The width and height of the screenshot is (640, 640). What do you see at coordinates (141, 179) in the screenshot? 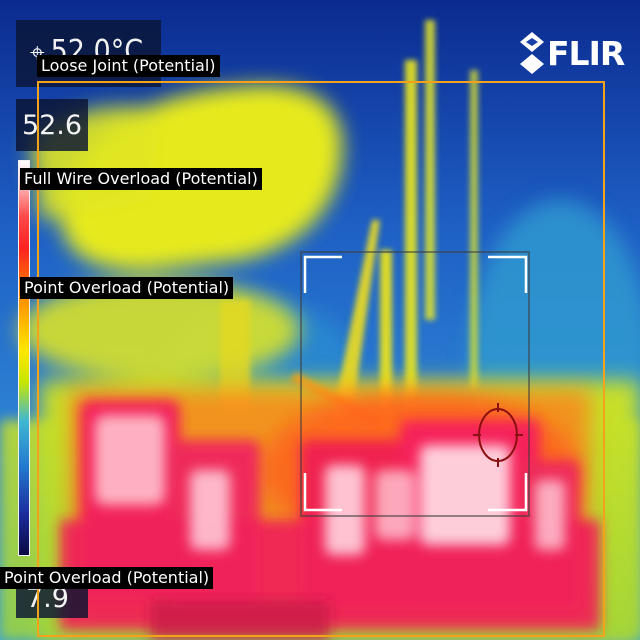
I see `annotation-label-full-wire-overload: Full Wire Overload (Potential)` at bounding box center [141, 179].